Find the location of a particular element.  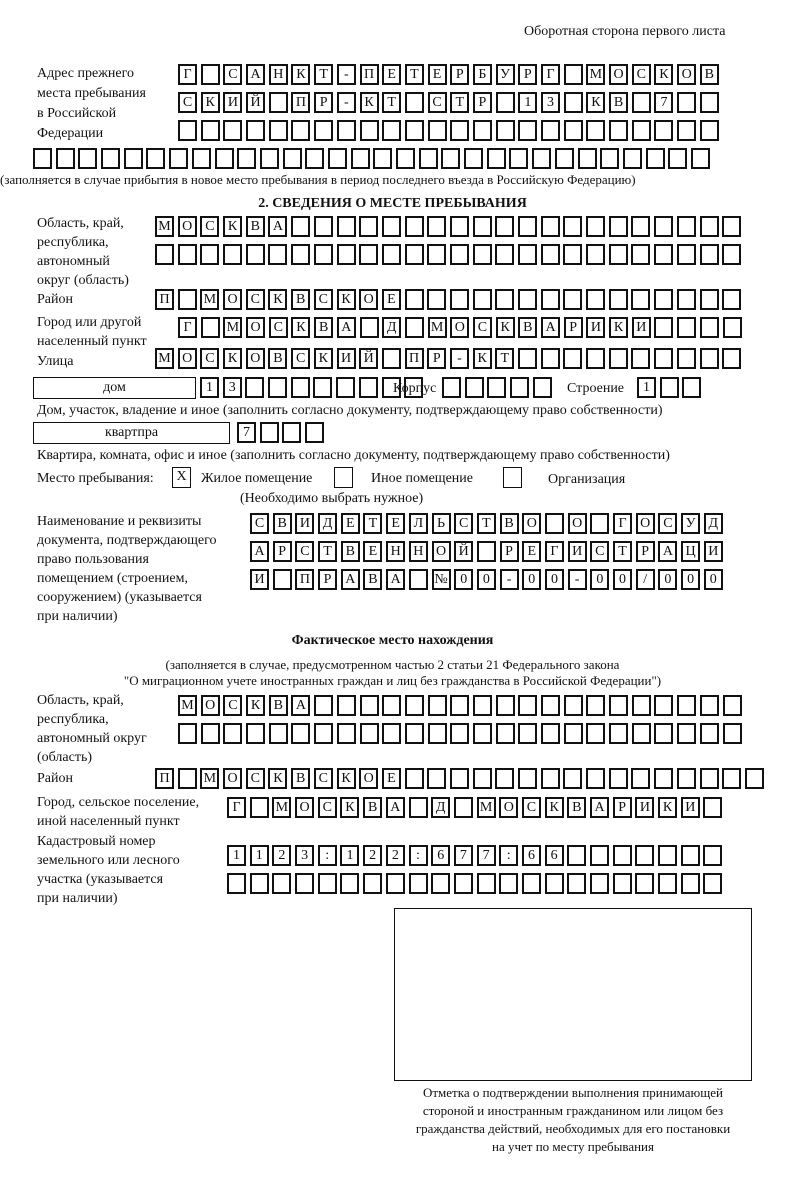

char-cell: У is located at coordinates (691, 523).